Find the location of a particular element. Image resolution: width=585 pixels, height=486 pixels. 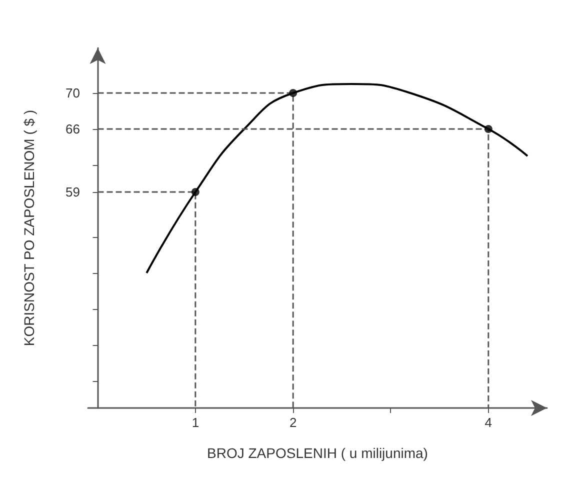

y-tick-label: 66 is located at coordinates (73, 129).